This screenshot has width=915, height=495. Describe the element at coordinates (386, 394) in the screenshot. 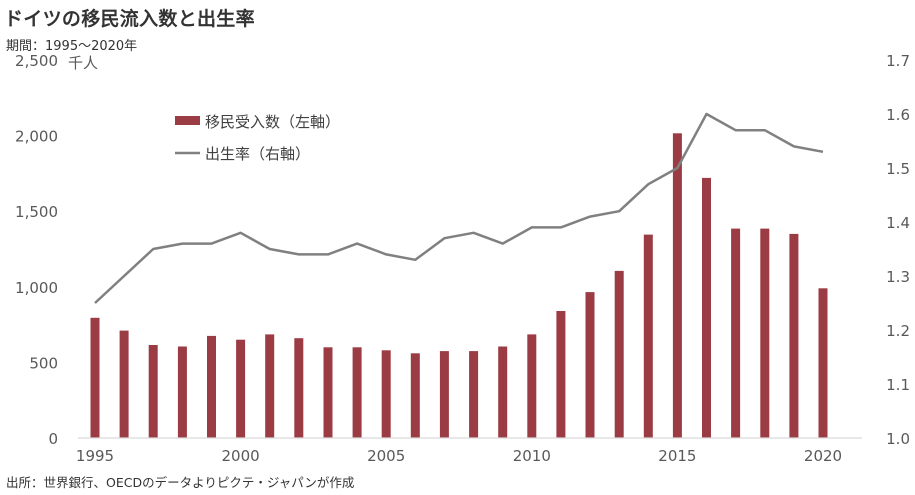

I see `bar-2005` at that location.